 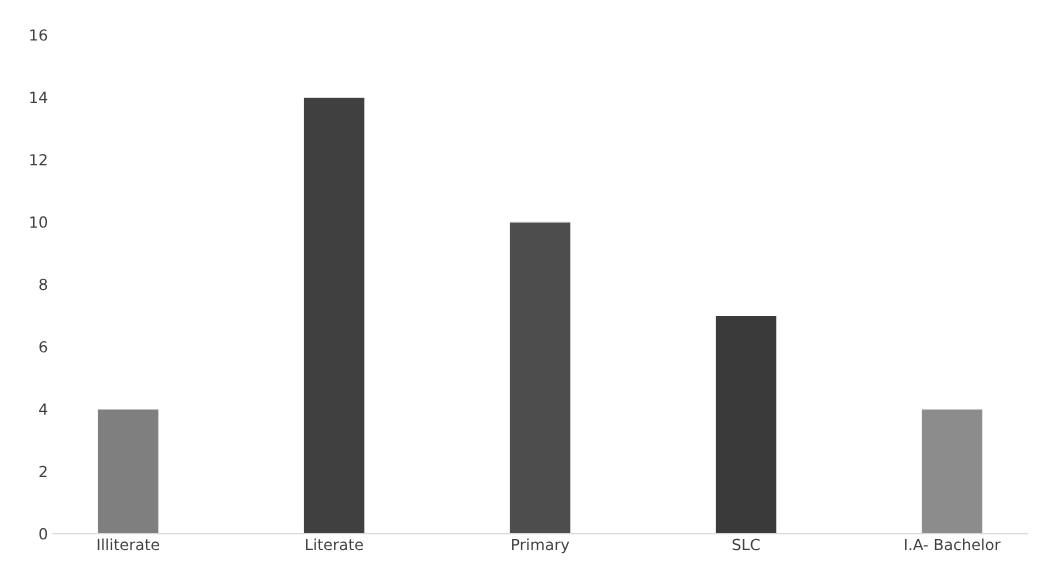 I want to click on x-tick-label: Illiterate, so click(x=128, y=544).